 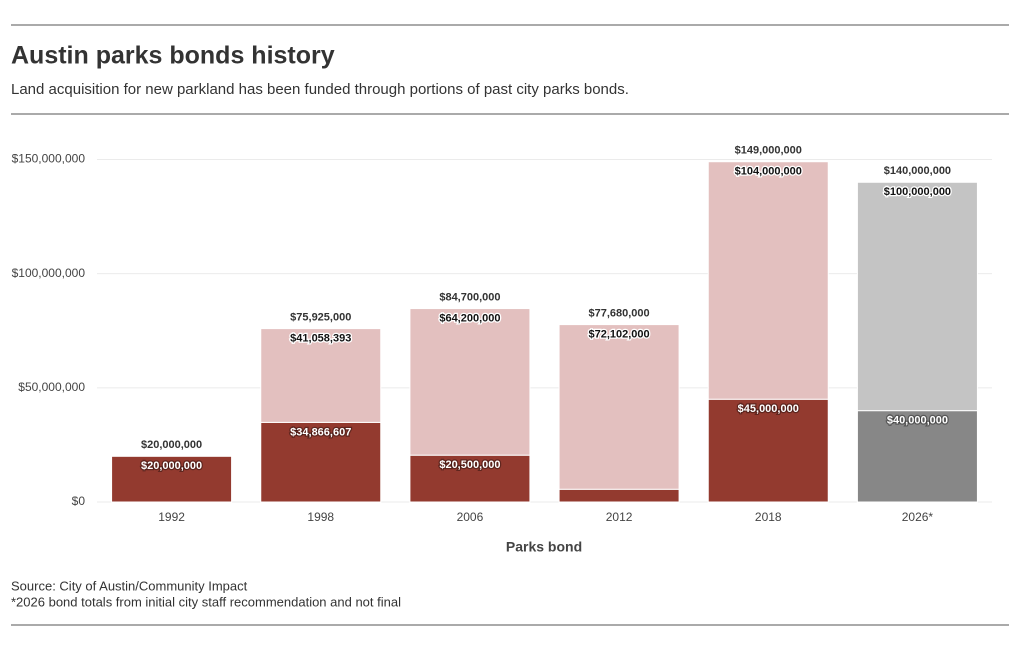 I want to click on value-label: $40,000,000, so click(x=917, y=421).